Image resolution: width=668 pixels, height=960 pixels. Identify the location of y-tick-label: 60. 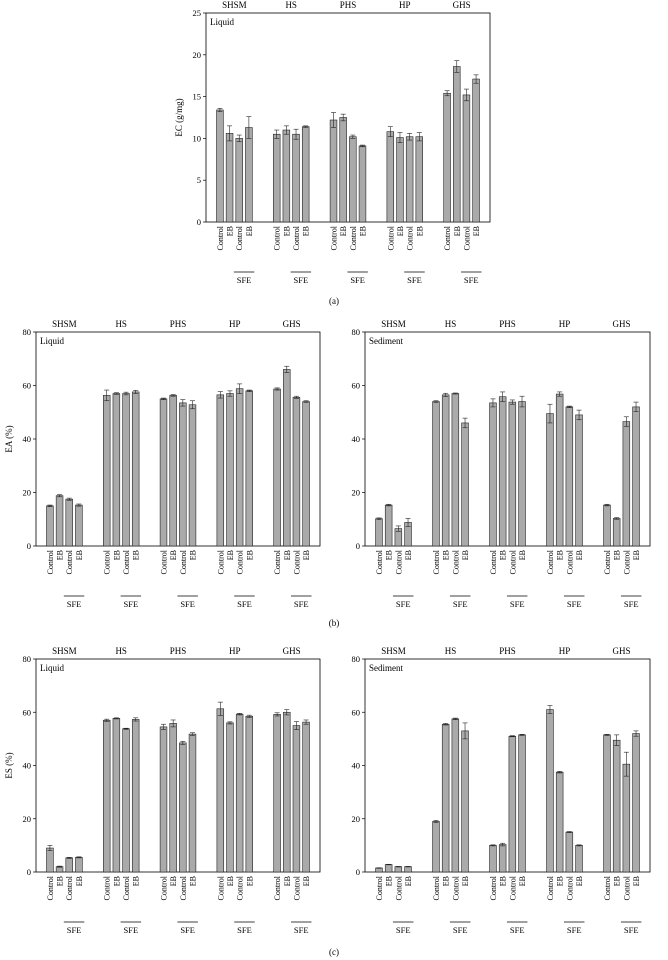
(356, 386).